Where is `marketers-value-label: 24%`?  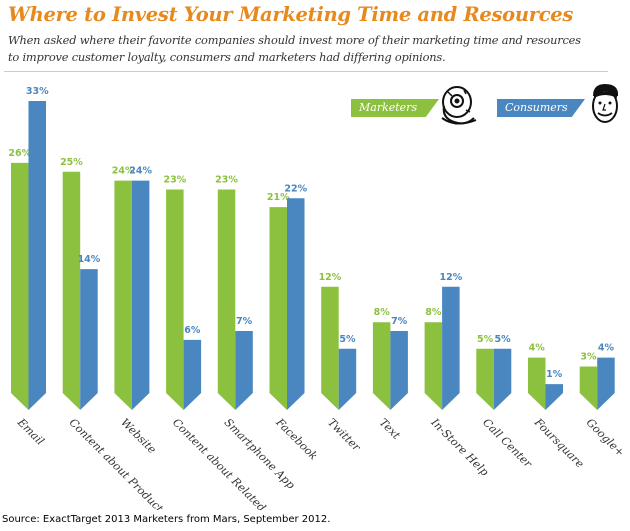 marketers-value-label: 24% is located at coordinates (123, 171).